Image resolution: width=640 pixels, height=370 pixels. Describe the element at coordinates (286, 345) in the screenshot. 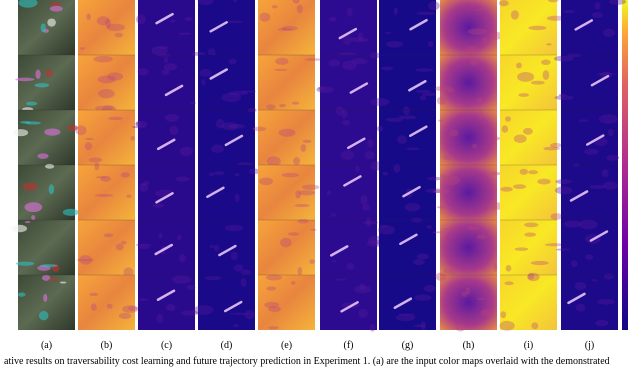

I see `panel-label: (e)` at that location.